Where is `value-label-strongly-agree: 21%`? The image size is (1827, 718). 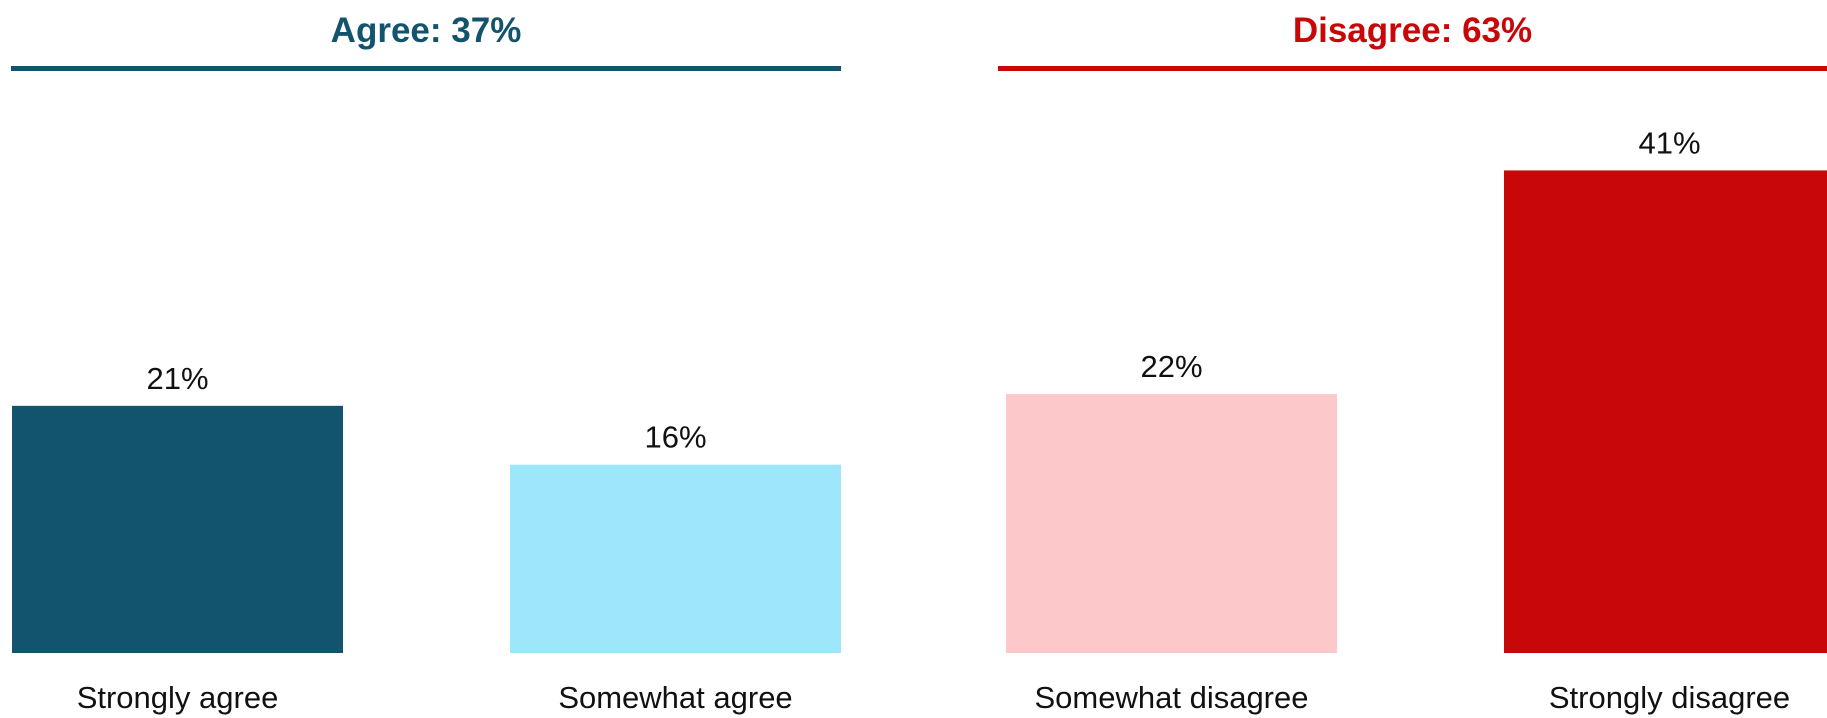 value-label-strongly-agree: 21% is located at coordinates (177, 378).